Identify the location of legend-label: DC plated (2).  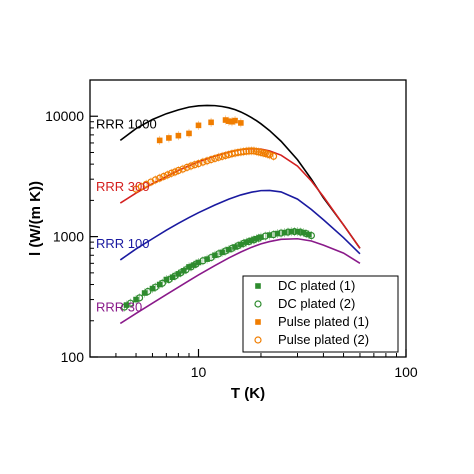
(316, 303).